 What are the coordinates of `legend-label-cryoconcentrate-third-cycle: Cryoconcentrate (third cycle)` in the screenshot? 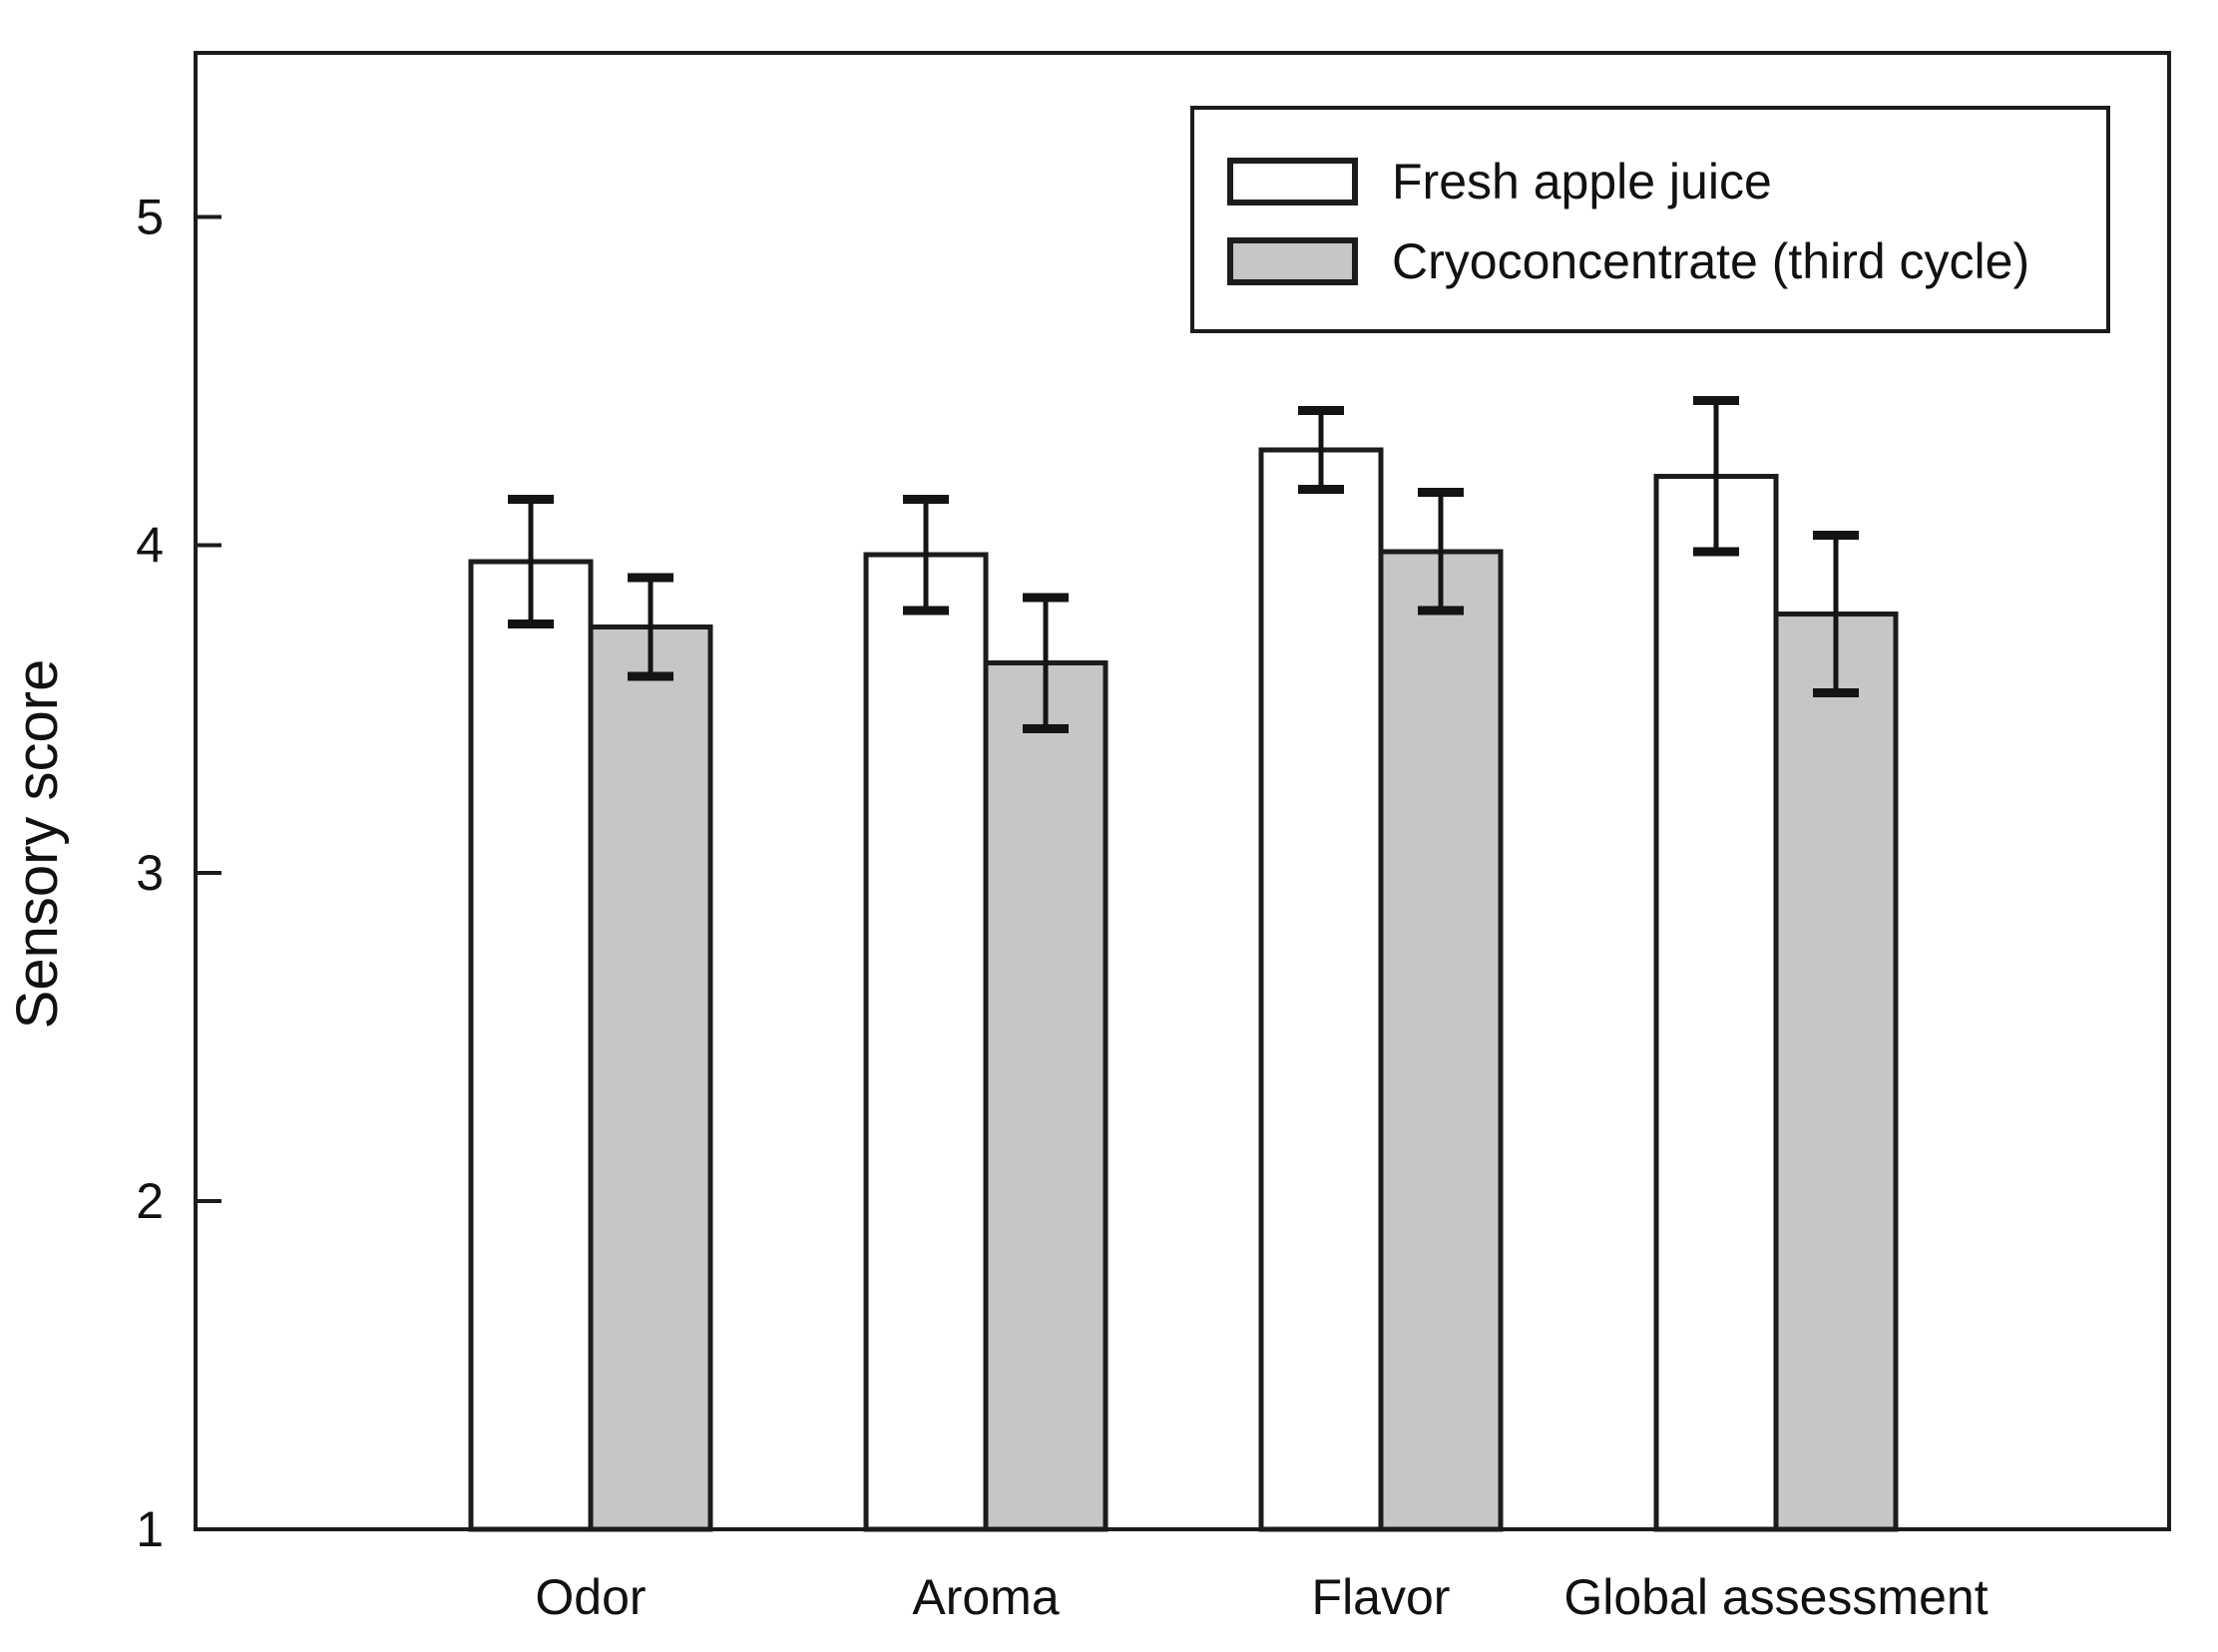 It's located at (1710, 261).